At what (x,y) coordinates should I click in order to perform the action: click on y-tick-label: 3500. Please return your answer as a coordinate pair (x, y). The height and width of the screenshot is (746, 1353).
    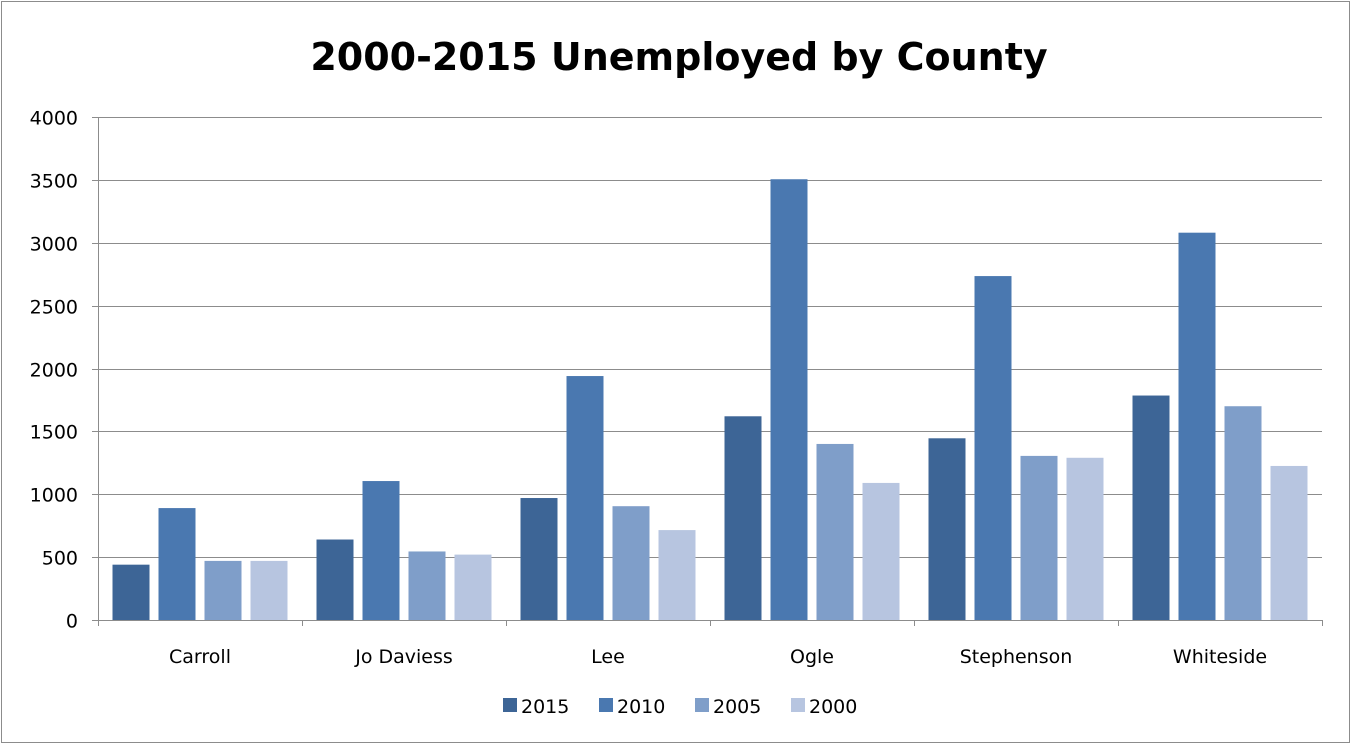
    Looking at the image, I should click on (54, 182).